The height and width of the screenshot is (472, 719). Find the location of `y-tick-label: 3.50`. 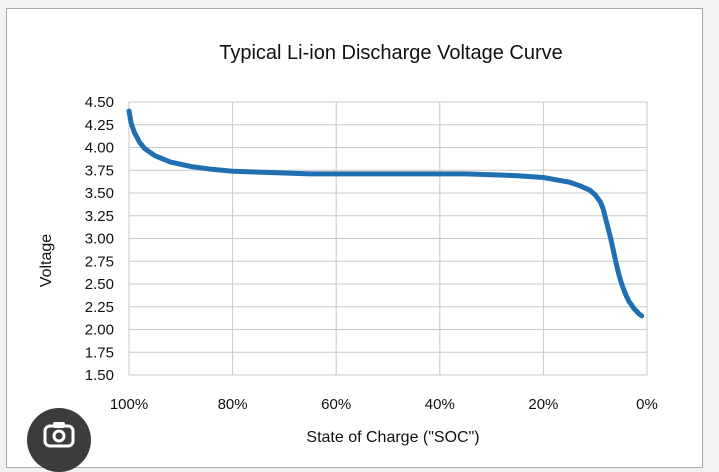

y-tick-label: 3.50 is located at coordinates (99, 193).